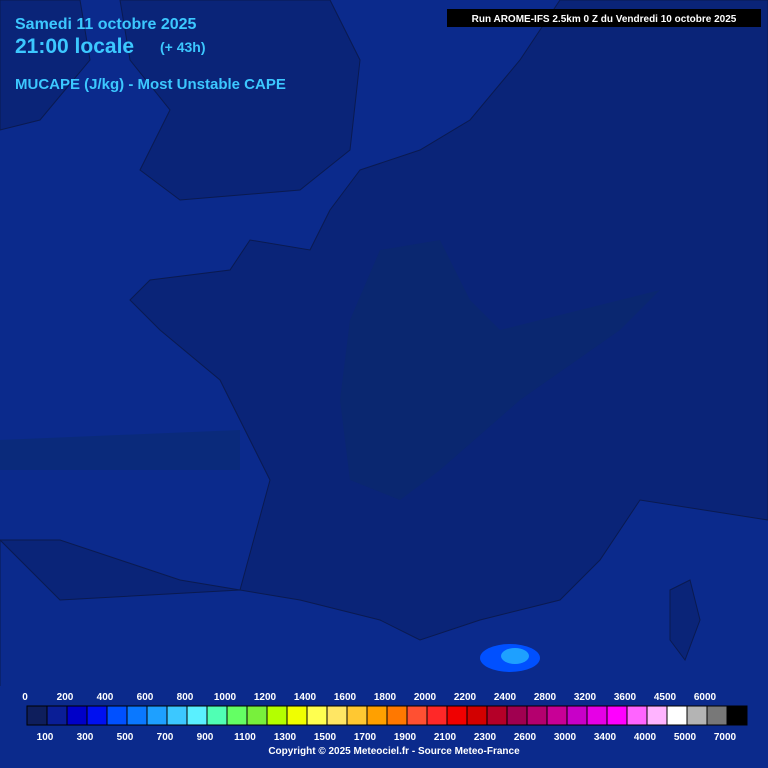 This screenshot has height=768, width=768. What do you see at coordinates (485, 737) in the screenshot?
I see `legend-label: 2300` at bounding box center [485, 737].